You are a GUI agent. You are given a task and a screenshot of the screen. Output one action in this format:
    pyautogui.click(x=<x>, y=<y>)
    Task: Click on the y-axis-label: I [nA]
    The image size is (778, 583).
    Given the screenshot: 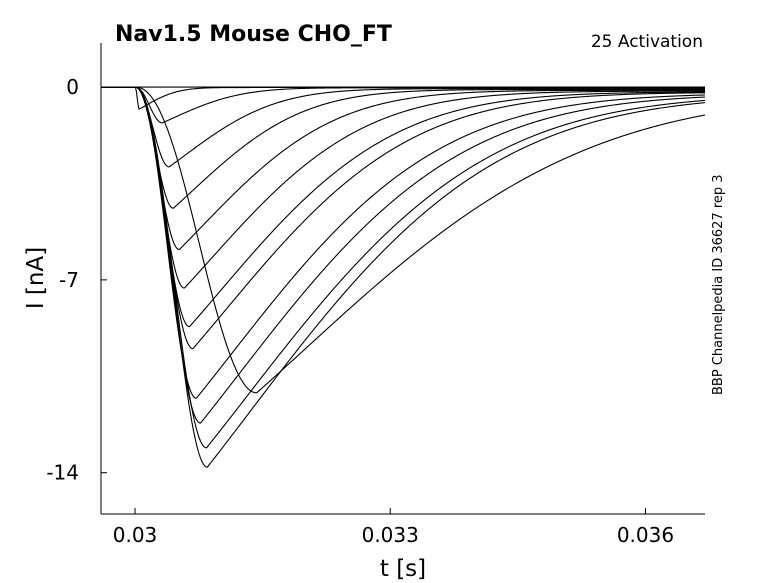 What is the action you would take?
    pyautogui.click(x=36, y=278)
    